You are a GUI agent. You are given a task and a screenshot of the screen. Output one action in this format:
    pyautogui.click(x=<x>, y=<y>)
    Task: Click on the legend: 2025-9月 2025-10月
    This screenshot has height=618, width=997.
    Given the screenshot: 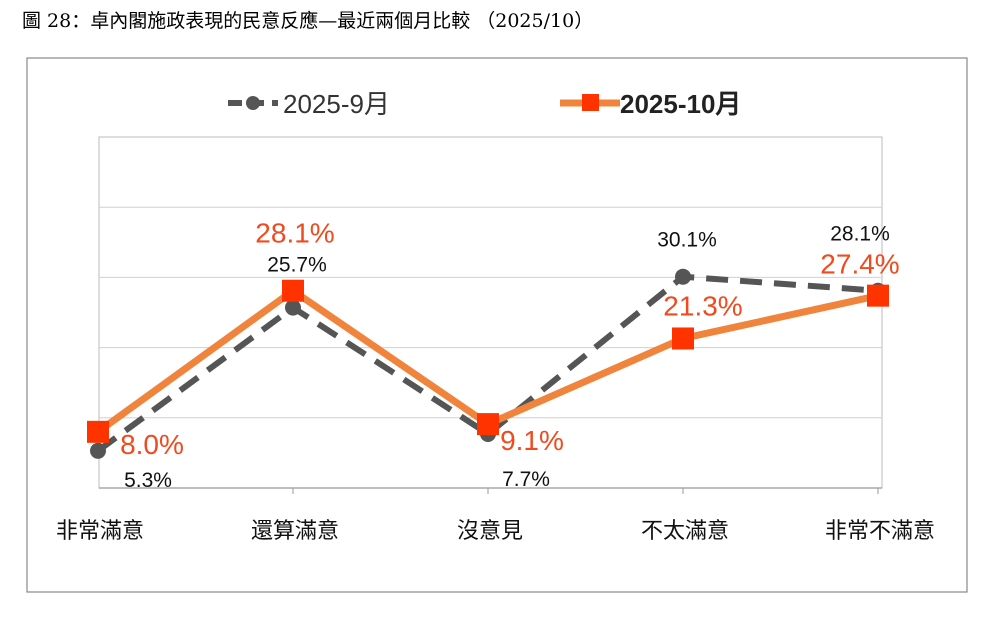 What is the action you would take?
    pyautogui.click(x=484, y=104)
    